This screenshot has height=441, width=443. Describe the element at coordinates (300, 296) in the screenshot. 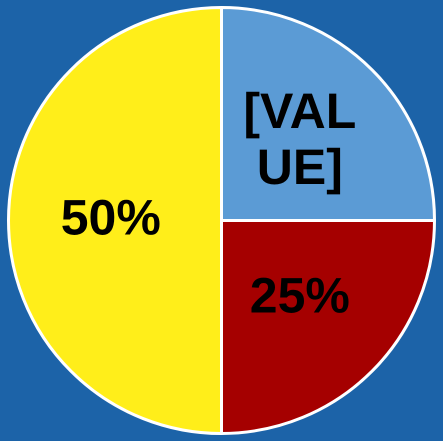

I see `data-label: 25%` at that location.